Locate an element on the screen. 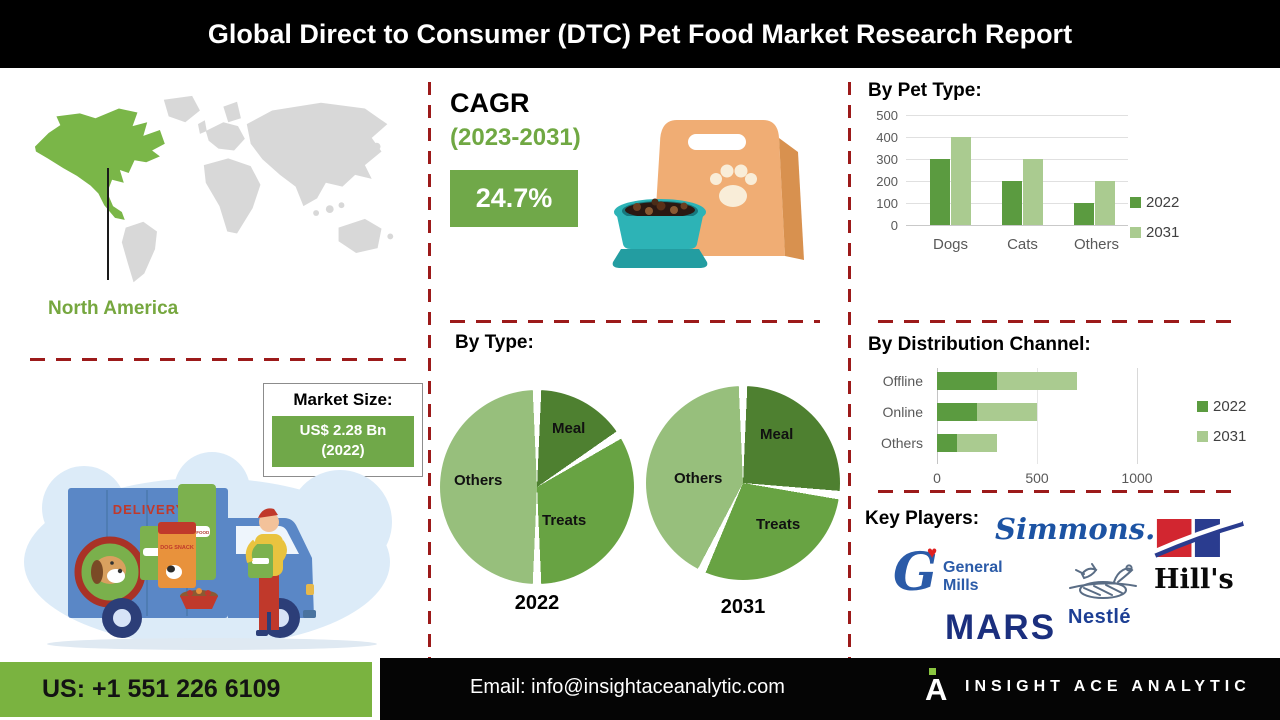 This screenshot has height=720, width=1280. bar-cats-2031 is located at coordinates (1033, 192).